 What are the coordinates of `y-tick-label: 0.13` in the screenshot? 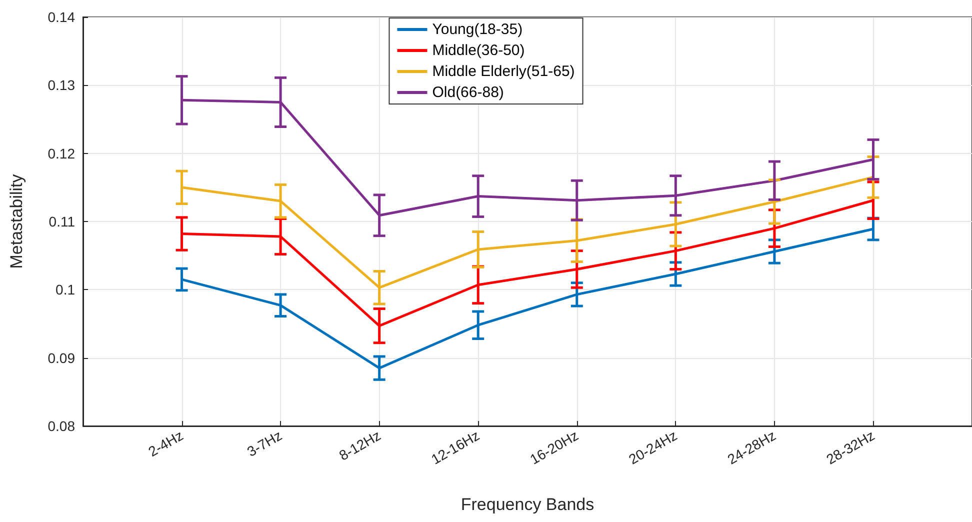 It's located at (62, 85).